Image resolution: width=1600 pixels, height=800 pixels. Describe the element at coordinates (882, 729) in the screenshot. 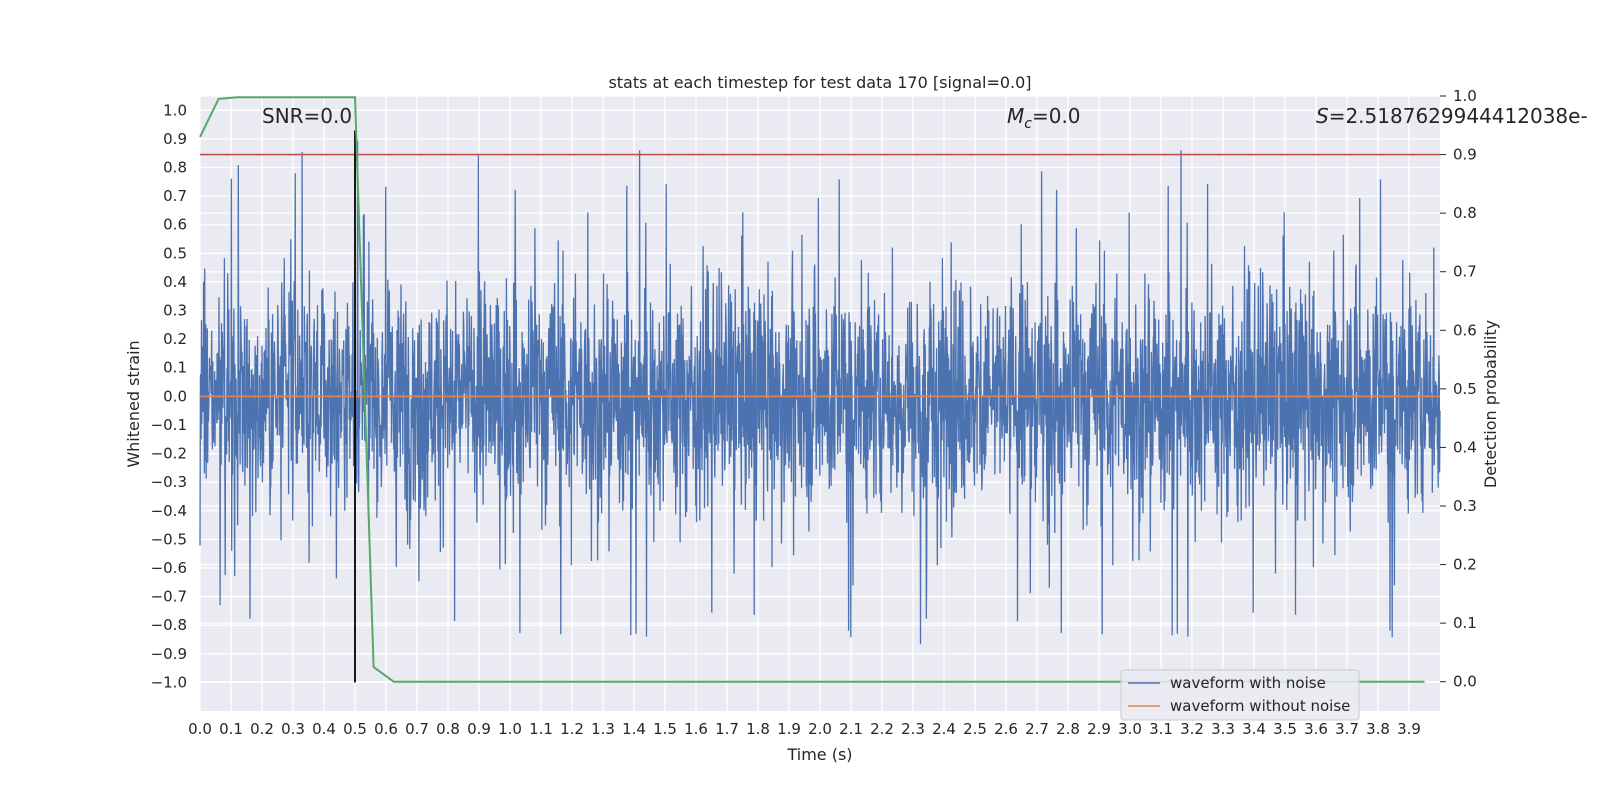

I see `x-tick-label: 2.2` at that location.